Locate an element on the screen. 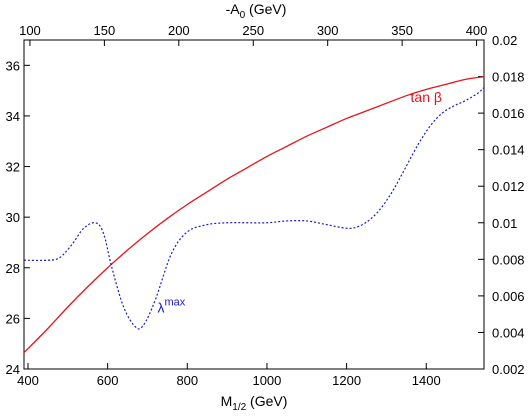  x-tick-label: 1200 is located at coordinates (346, 380).